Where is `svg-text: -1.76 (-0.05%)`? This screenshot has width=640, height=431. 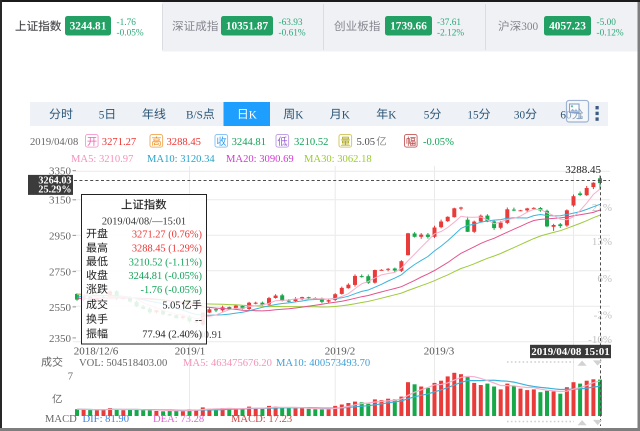 svg-text: -1.76 (-0.05%) is located at coordinates (171, 290).